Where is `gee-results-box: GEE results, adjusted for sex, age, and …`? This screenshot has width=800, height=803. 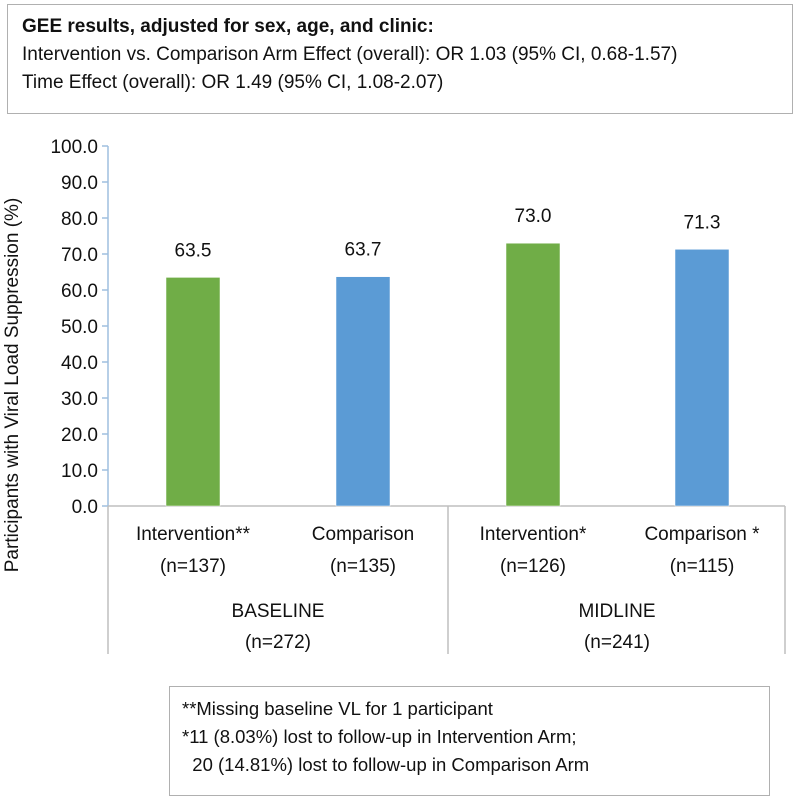
gee-results-box: GEE results, adjusted for sex, age, and … is located at coordinates (400, 59).